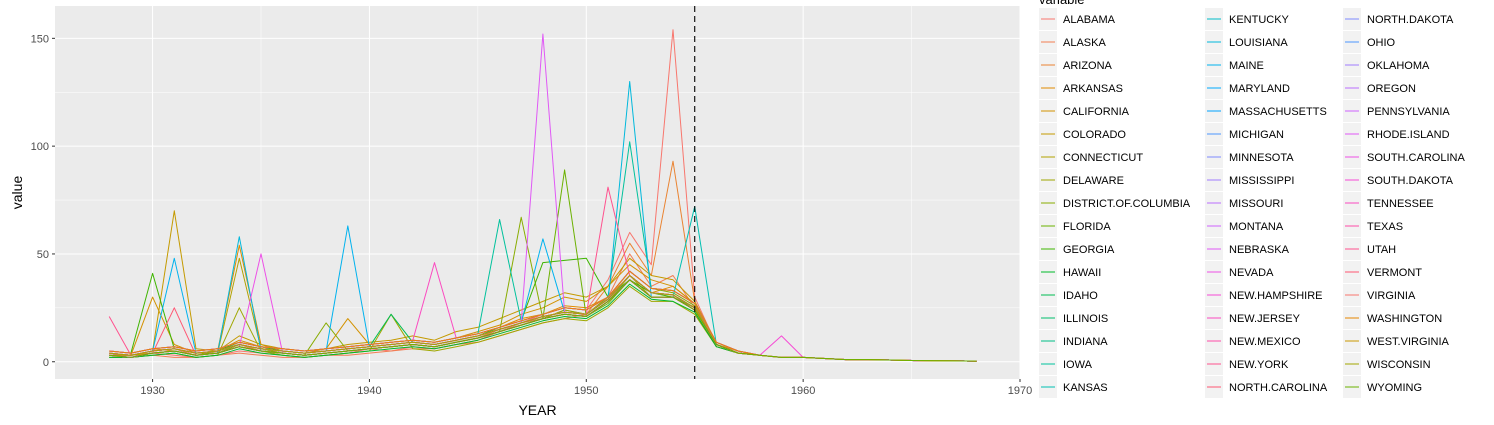  I want to click on legend-label: KANSAS, so click(1085, 388).